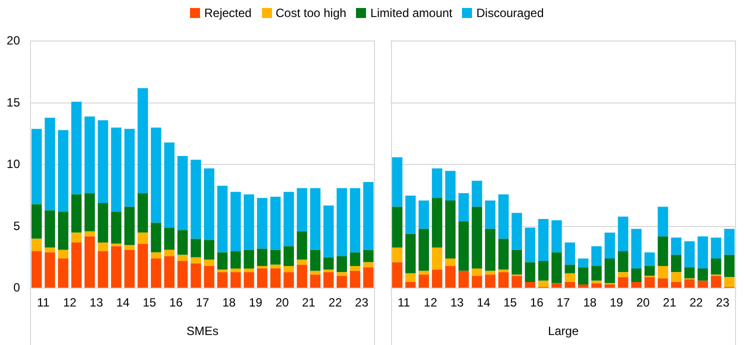 This screenshot has height=345, width=744. Describe the element at coordinates (13, 41) in the screenshot. I see `y-tick-label: 20` at that location.